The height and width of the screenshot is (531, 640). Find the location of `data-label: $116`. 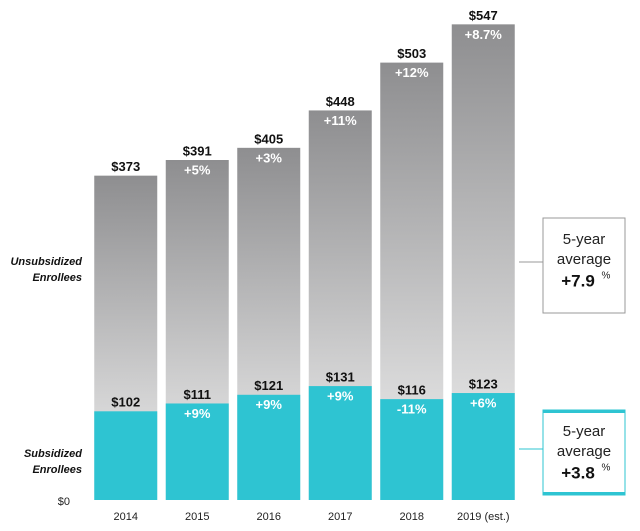

data-label: $116 is located at coordinates (412, 390).